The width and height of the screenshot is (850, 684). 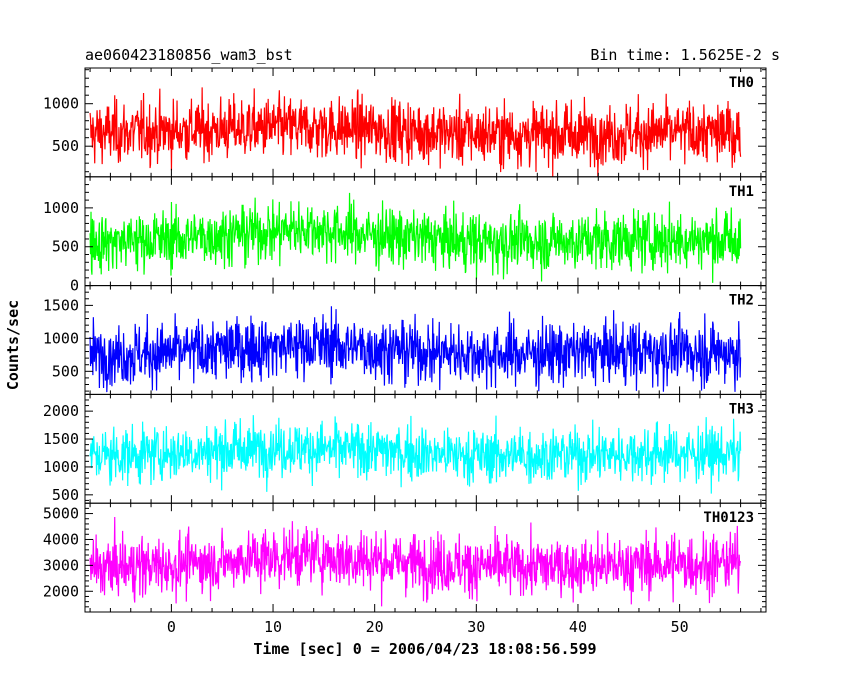 I want to click on panel-th0123: 2000 3000 4000 5000 TH0123, so click(x=405, y=557).